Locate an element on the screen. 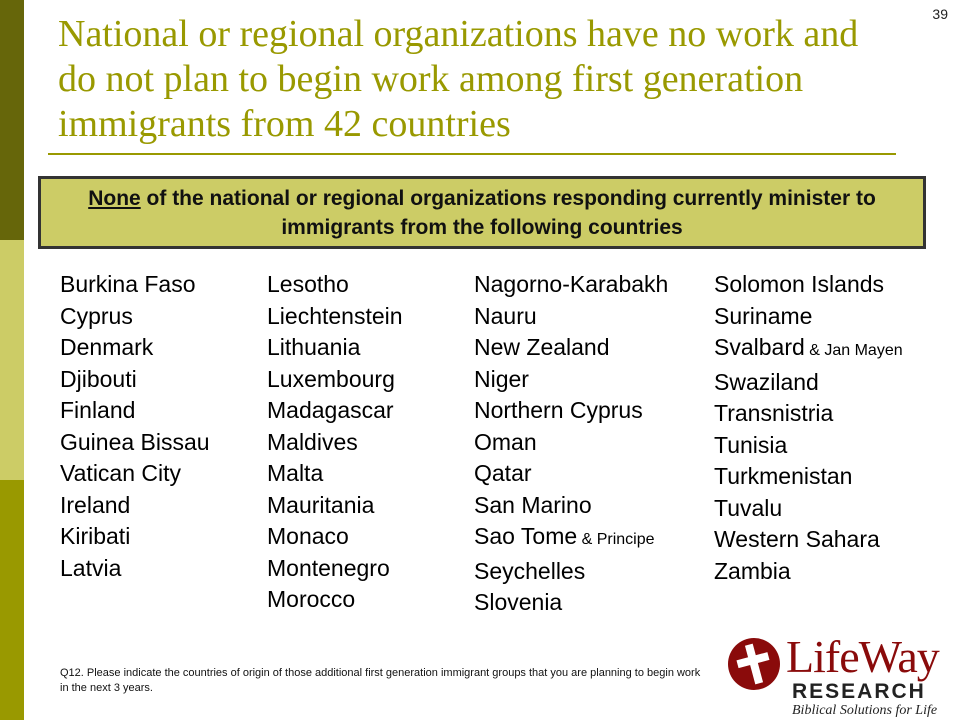 The width and height of the screenshot is (960, 720). country-item: Montenegro is located at coordinates (328, 567).